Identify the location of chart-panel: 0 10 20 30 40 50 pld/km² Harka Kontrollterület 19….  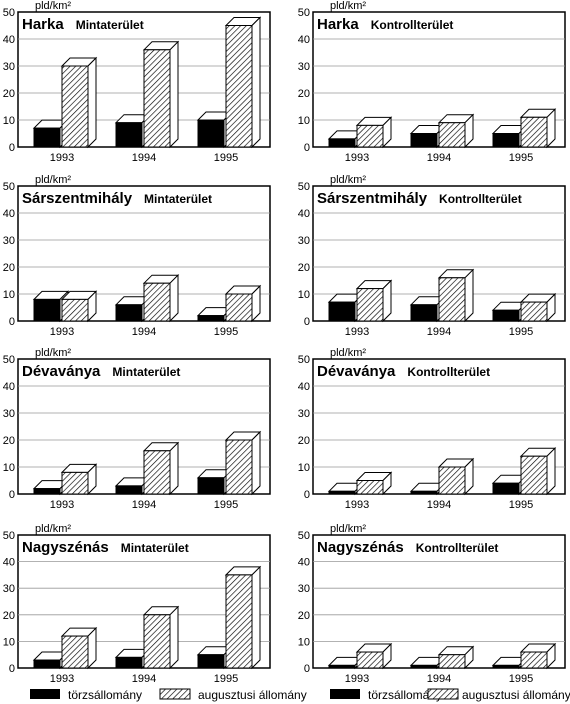
(432, 82).